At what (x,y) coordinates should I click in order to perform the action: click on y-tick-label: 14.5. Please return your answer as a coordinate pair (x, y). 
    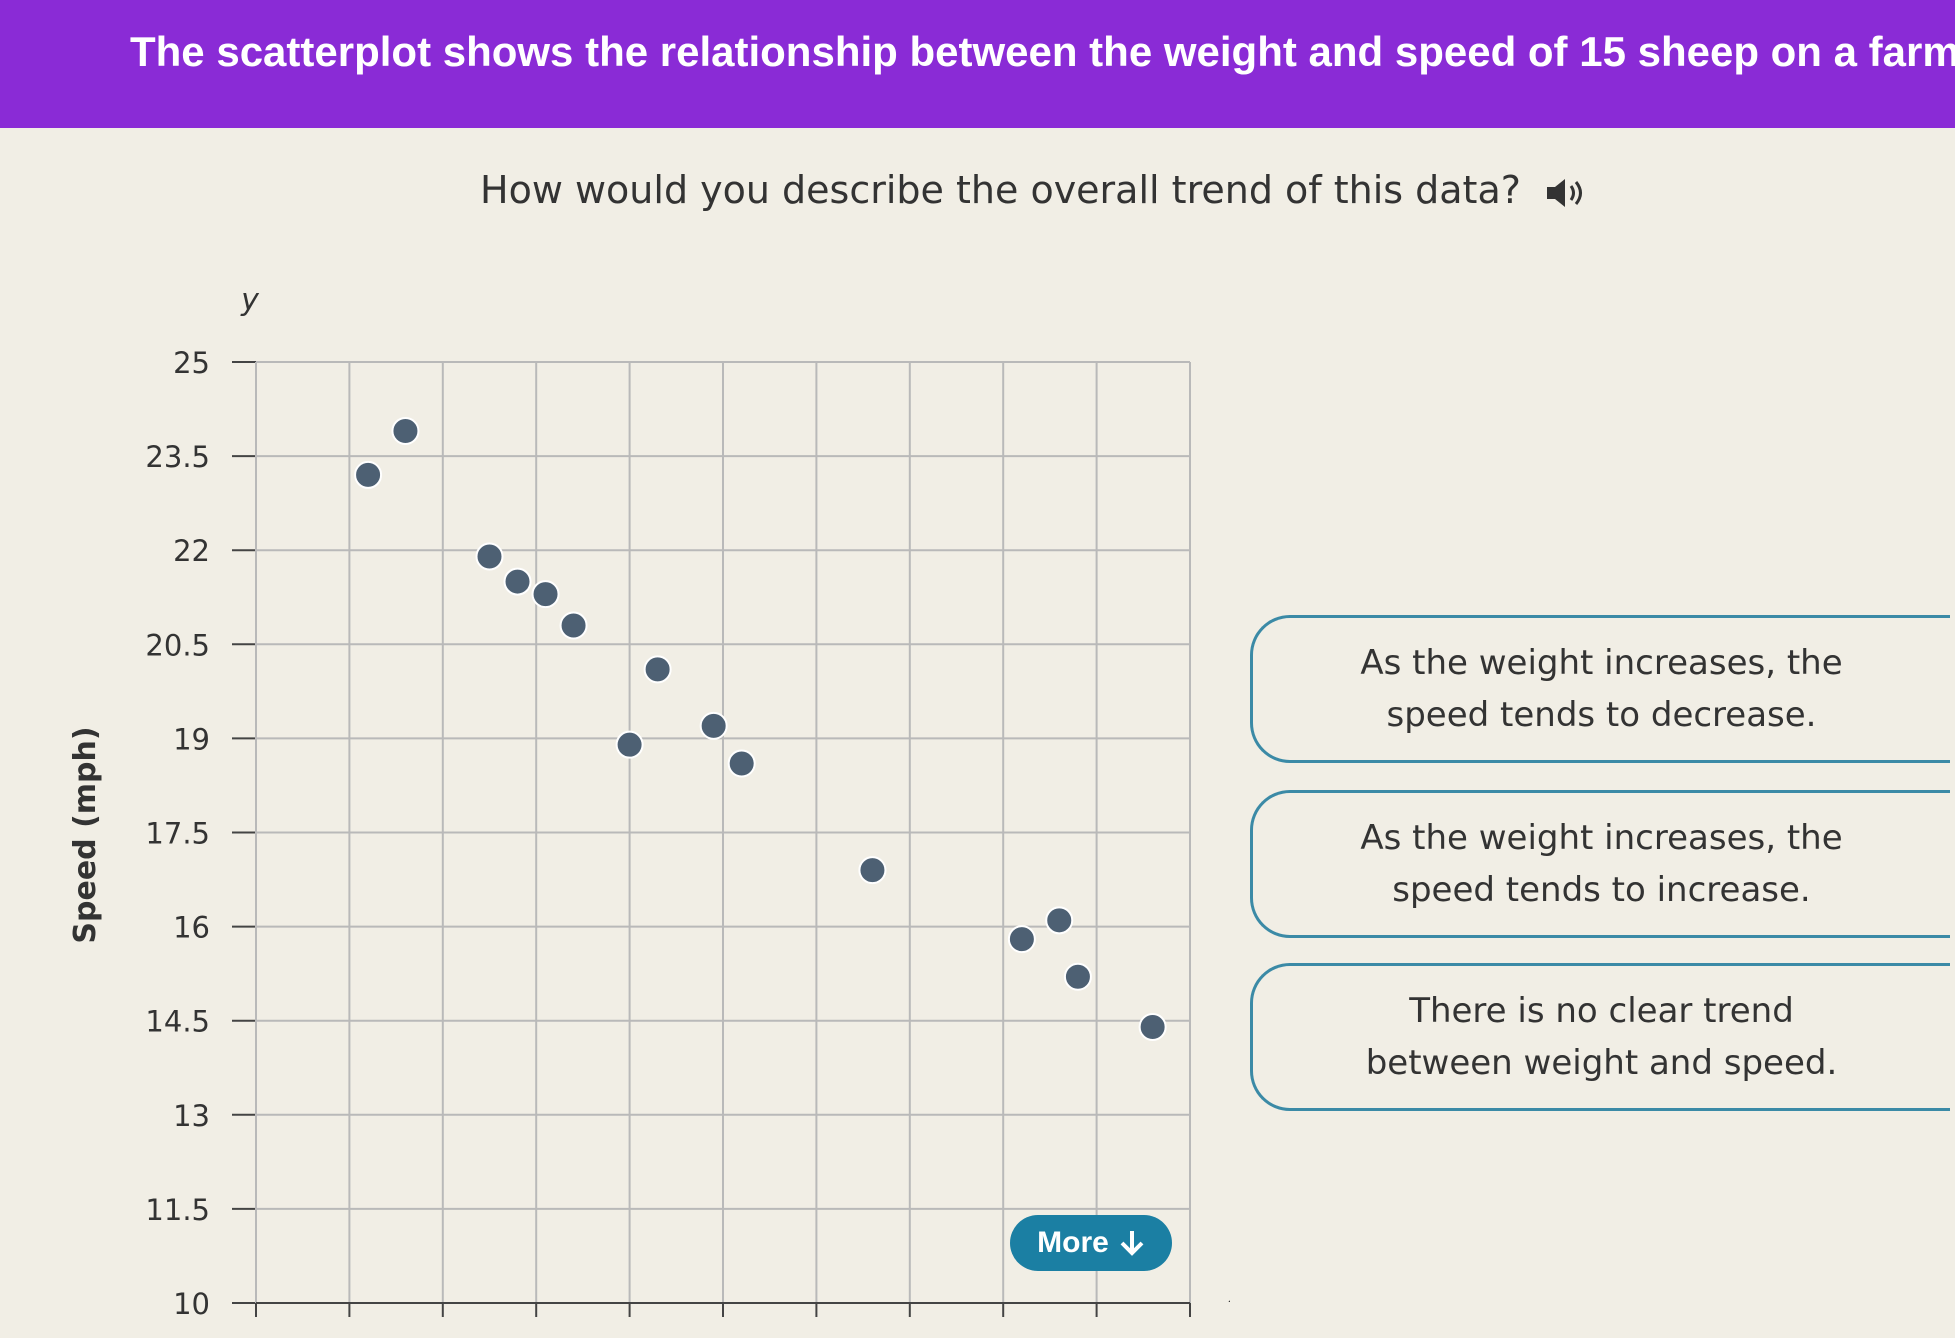
    Looking at the image, I should click on (177, 1022).